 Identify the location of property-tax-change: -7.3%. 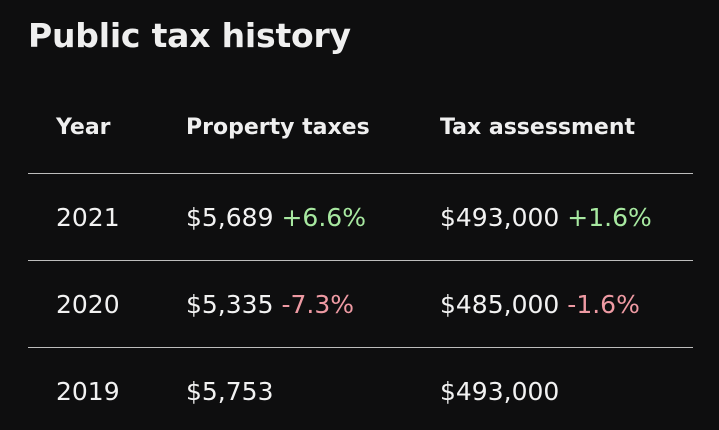
(318, 304).